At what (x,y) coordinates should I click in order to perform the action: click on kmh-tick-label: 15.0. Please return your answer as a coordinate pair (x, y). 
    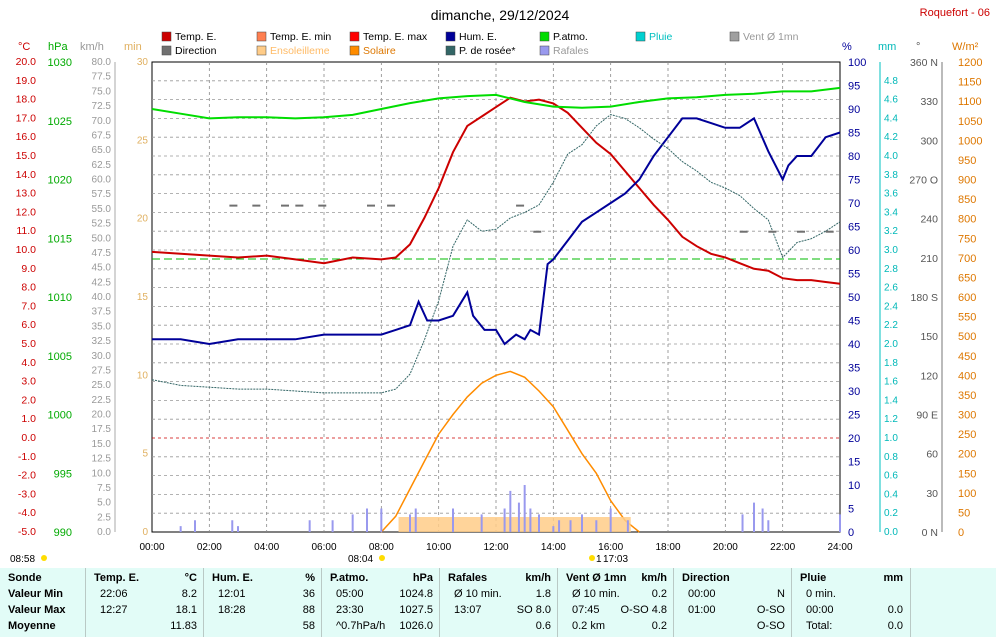
    Looking at the image, I should click on (102, 444).